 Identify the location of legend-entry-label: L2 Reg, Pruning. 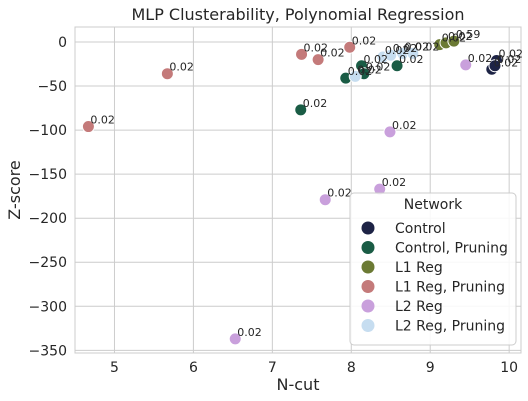
(450, 327).